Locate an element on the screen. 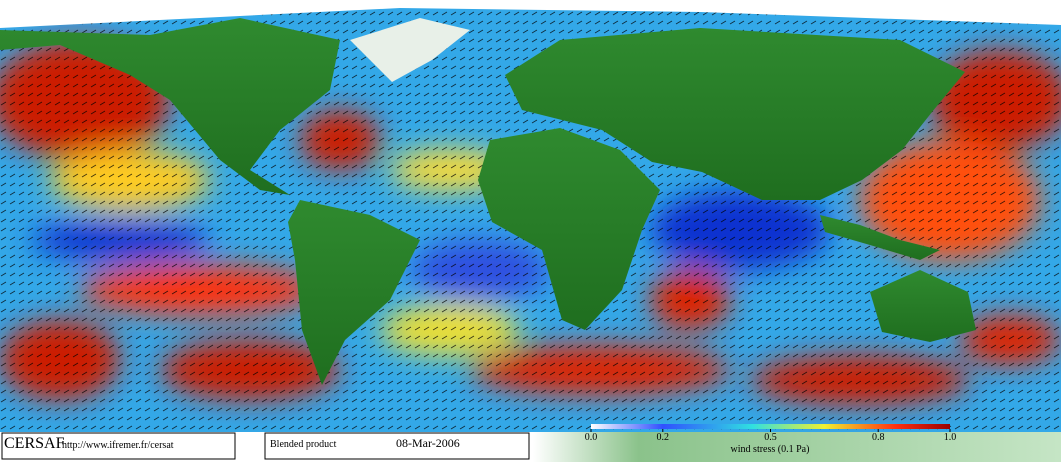  colorbar-tick-label: 0.5 is located at coordinates (770, 437).